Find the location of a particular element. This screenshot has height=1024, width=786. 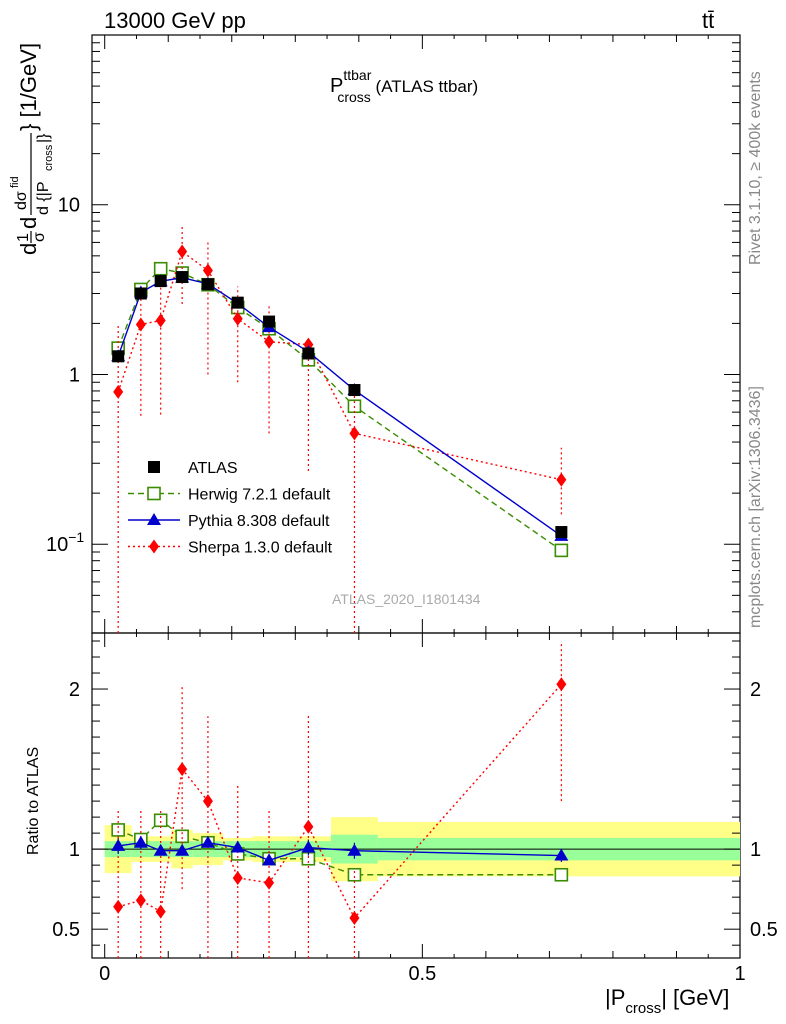

ratio-tick-label-right-2: 2 is located at coordinates (755, 690).